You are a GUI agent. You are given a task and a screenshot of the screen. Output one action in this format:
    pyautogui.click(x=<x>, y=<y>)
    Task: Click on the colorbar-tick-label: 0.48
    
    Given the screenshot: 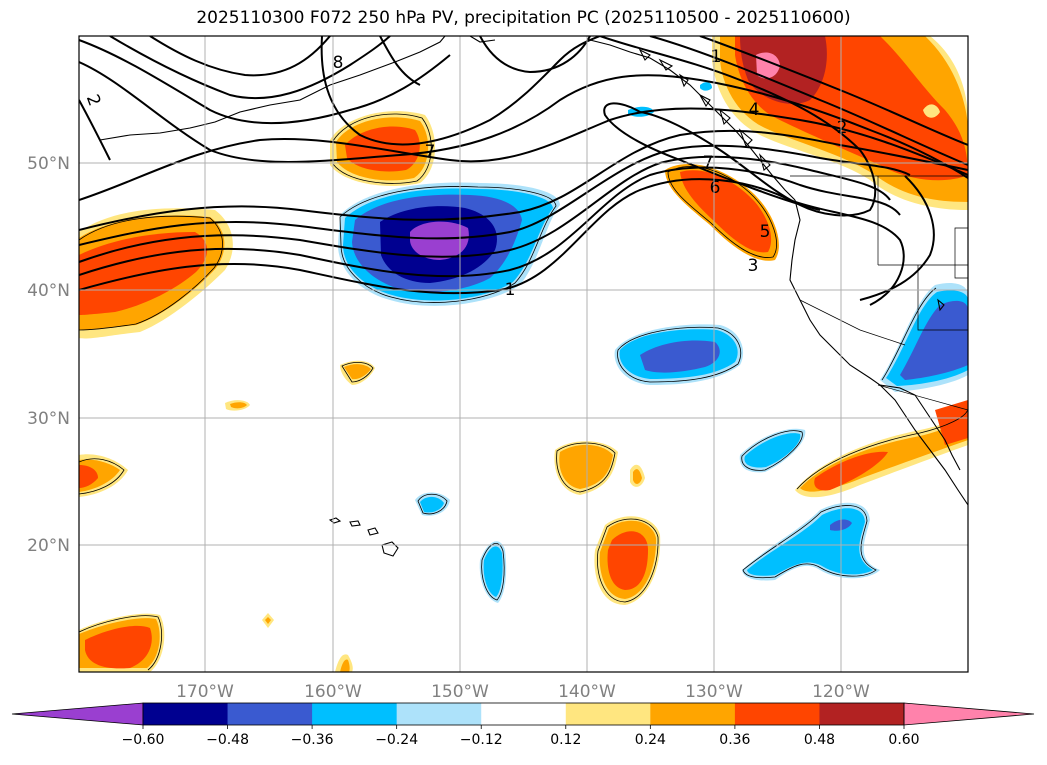 What is the action you would take?
    pyautogui.click(x=819, y=740)
    